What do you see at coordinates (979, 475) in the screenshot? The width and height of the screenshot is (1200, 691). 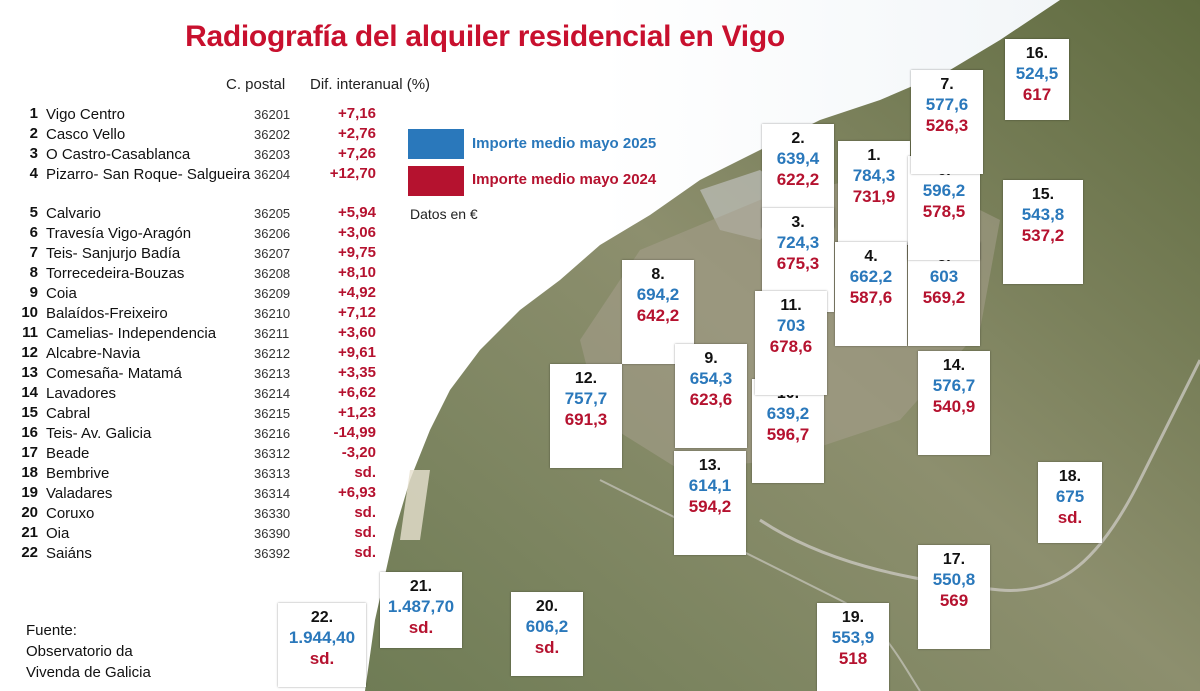 I see `highway` at bounding box center [979, 475].